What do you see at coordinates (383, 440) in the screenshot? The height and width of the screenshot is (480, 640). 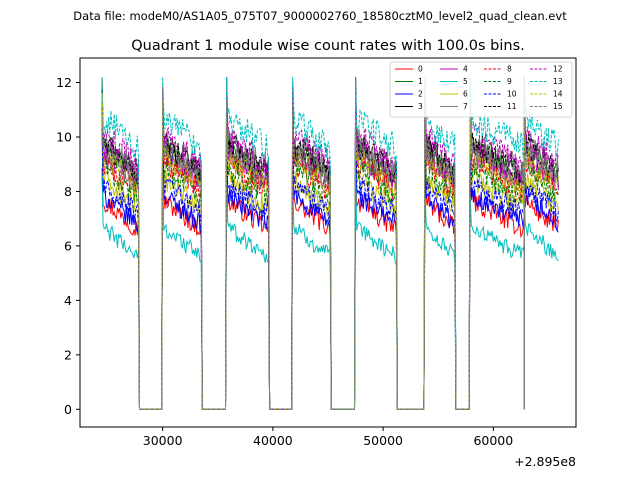 I see `x-tick-label: 50000` at bounding box center [383, 440].